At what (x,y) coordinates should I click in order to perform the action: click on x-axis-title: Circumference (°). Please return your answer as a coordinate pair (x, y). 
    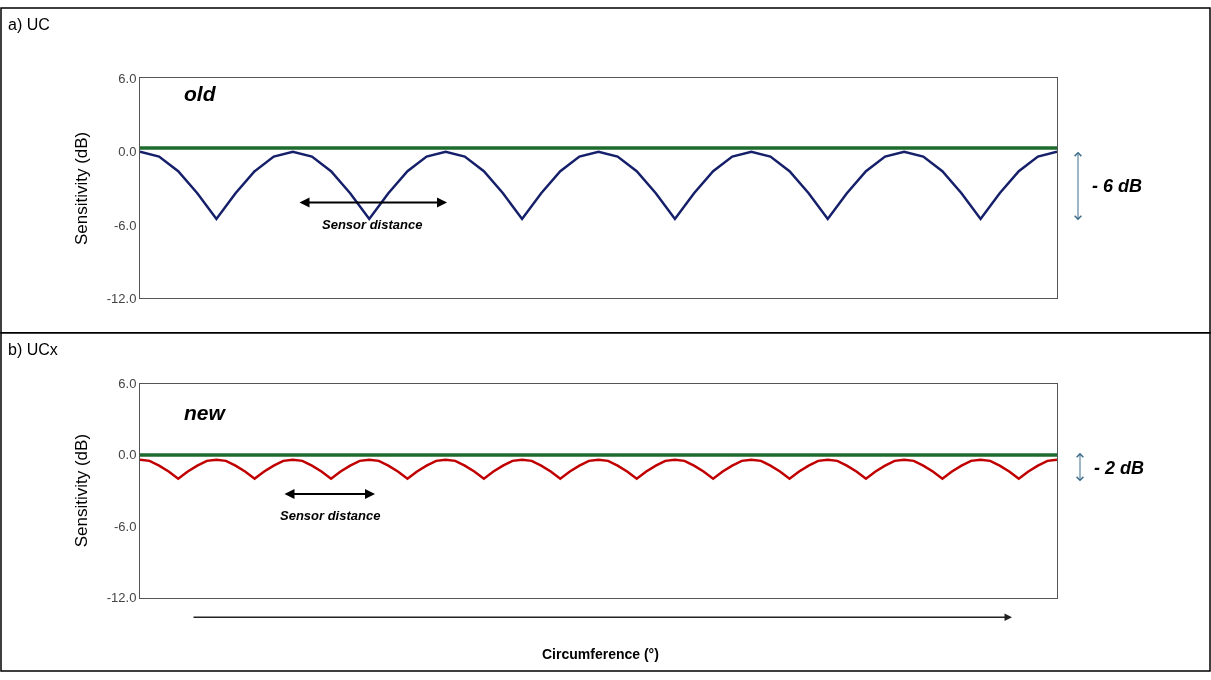
    Looking at the image, I should click on (600, 654).